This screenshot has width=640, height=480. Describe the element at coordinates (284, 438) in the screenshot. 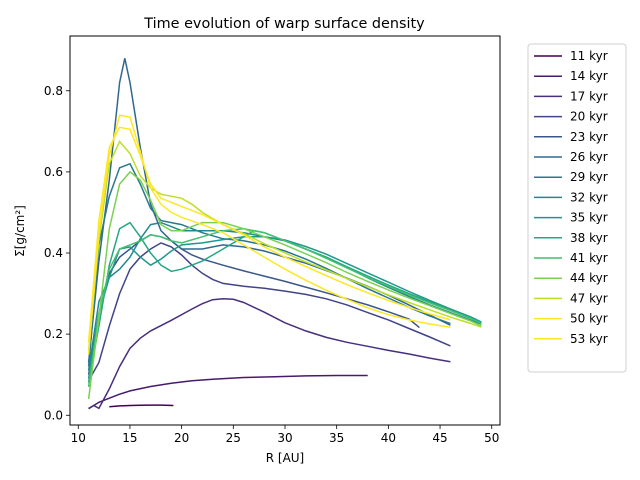

I see `x-tick-label: 30` at that location.